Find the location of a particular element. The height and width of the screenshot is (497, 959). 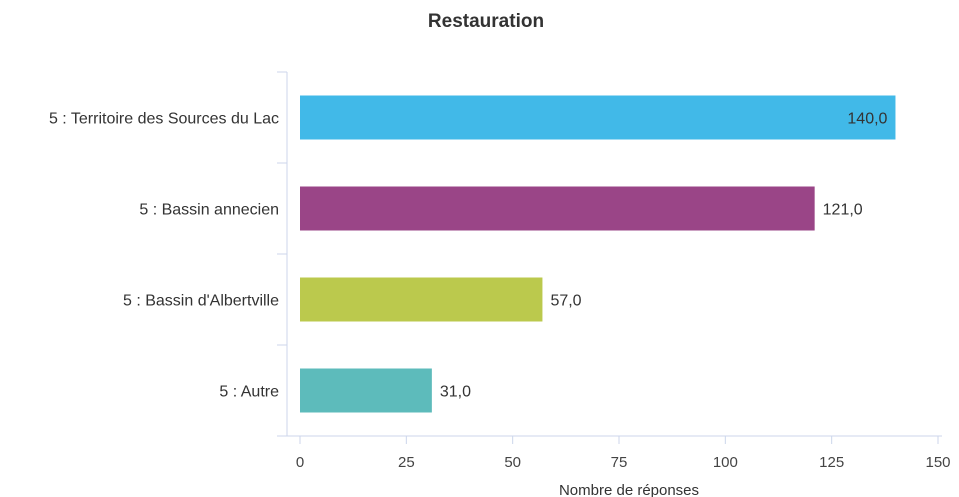

x-tick-labels: 0 25 50 75 100 125 150 is located at coordinates (623, 462).